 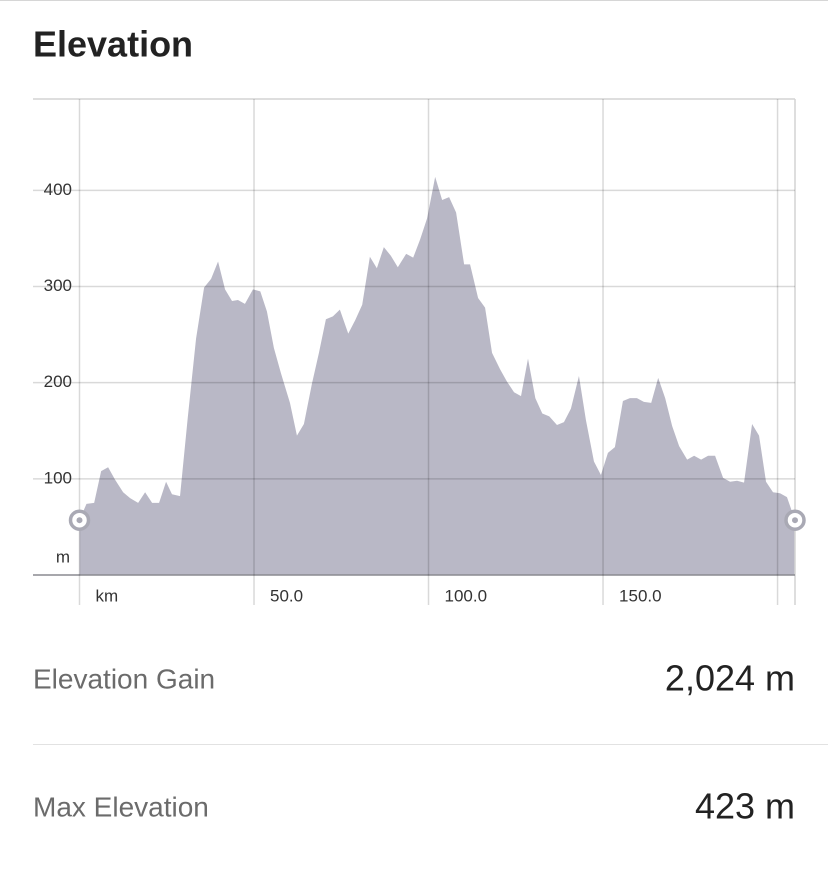 I want to click on x-tick-label: 150.0, so click(x=640, y=595).